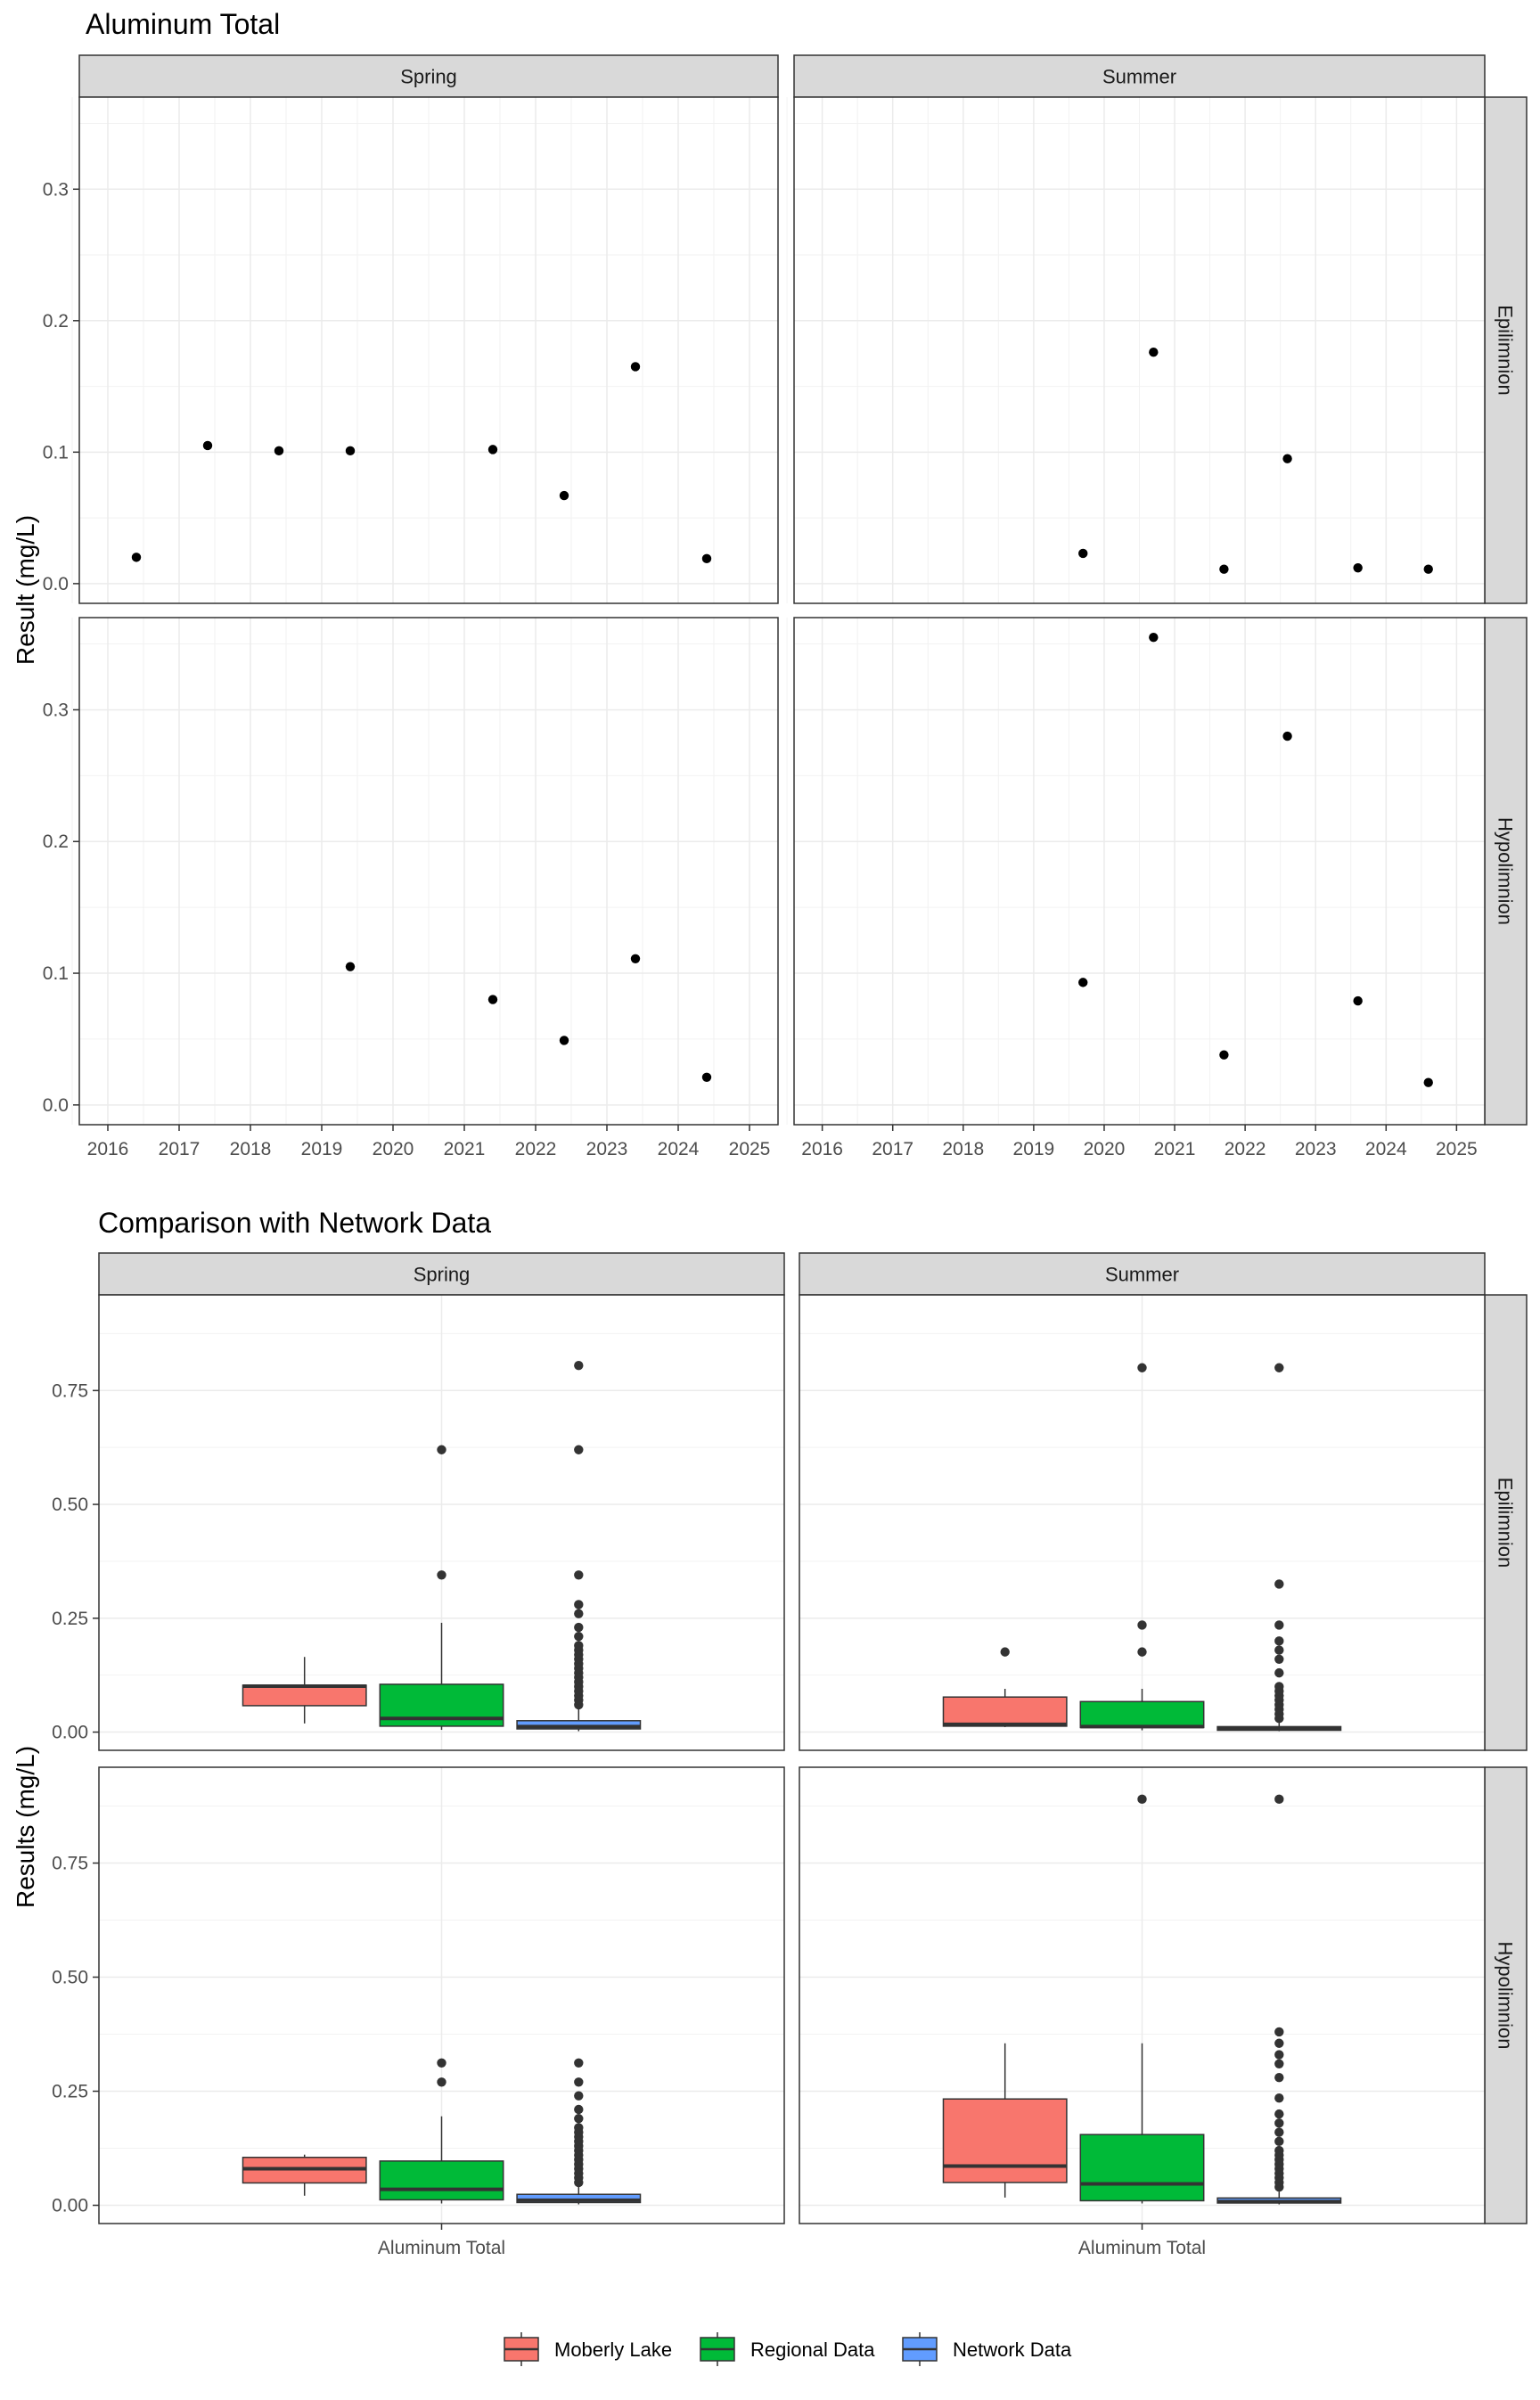 The image size is (1540, 2400). What do you see at coordinates (183, 24) in the screenshot?
I see `chart1-title: Aluminum Total` at bounding box center [183, 24].